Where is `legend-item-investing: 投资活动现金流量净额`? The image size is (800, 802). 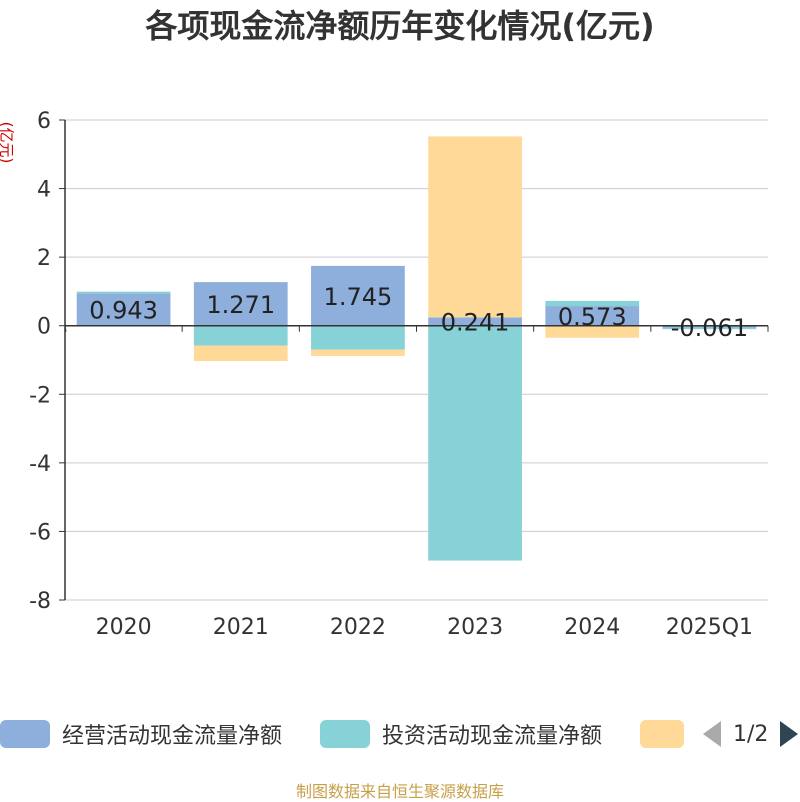
legend-item-investing: 投资活动现金流量净额 is located at coordinates (461, 734).